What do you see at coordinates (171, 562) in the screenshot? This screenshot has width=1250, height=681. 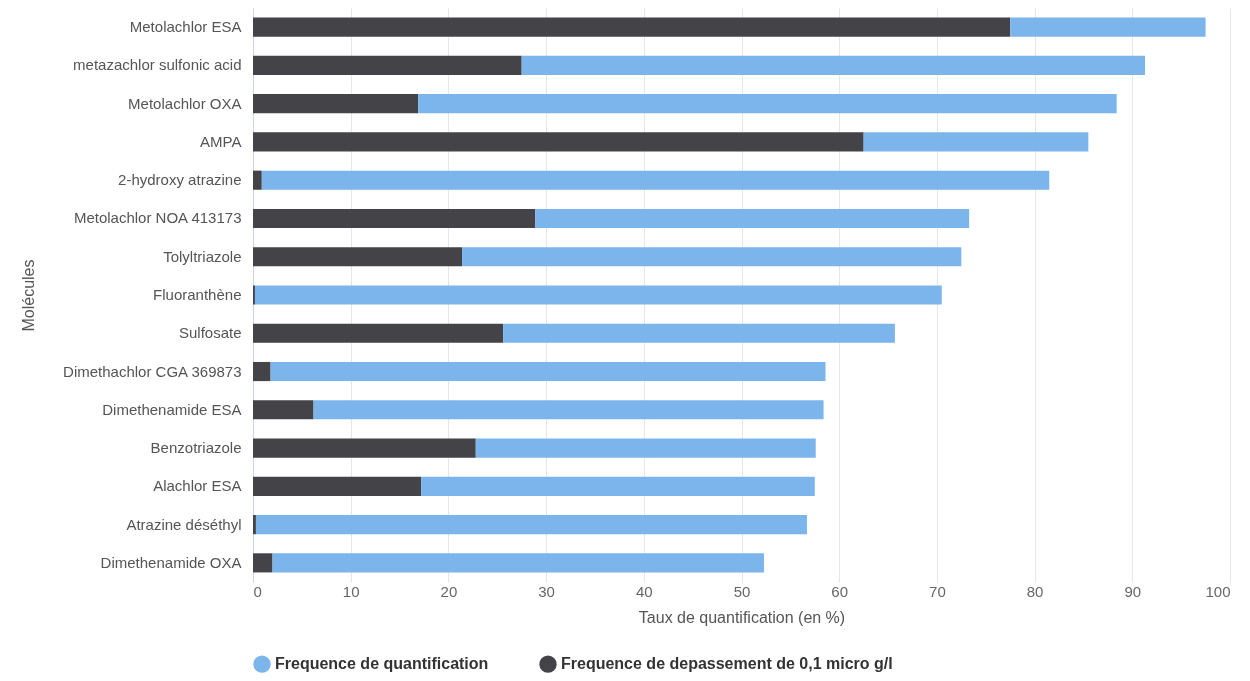 I see `y-tick-label: Dimethenamide OXA` at bounding box center [171, 562].